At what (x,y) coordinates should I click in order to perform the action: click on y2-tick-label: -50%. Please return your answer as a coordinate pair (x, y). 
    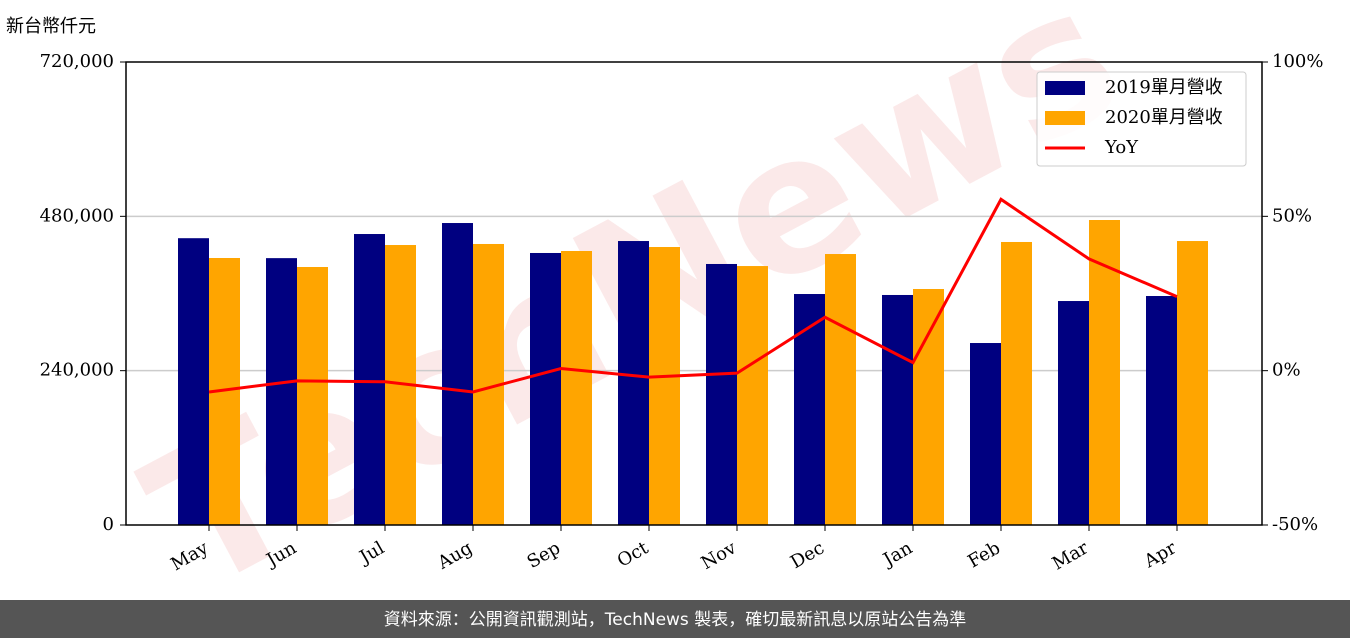
    Looking at the image, I should click on (1295, 524).